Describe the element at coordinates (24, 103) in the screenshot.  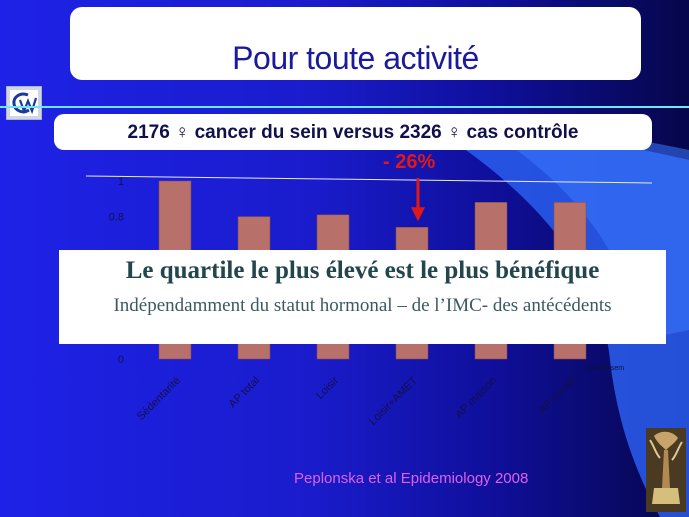
I see `logo-icon` at that location.